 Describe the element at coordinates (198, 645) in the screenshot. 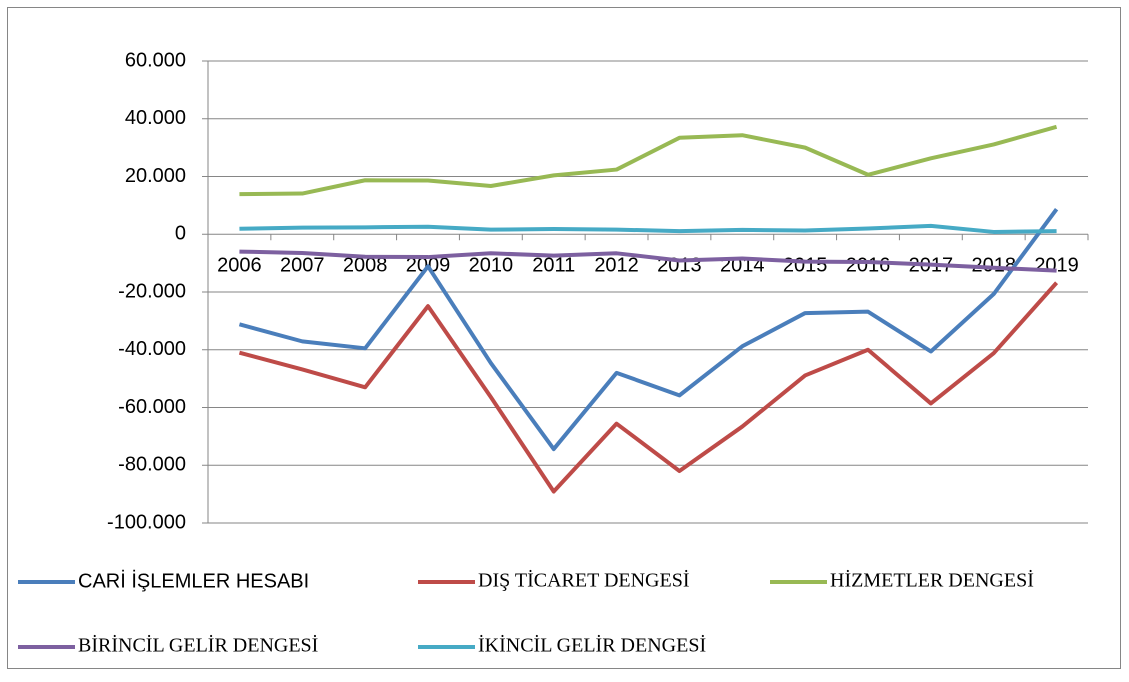

I see `legend-label: BİRİNCİL GELİR DENGESİ` at that location.